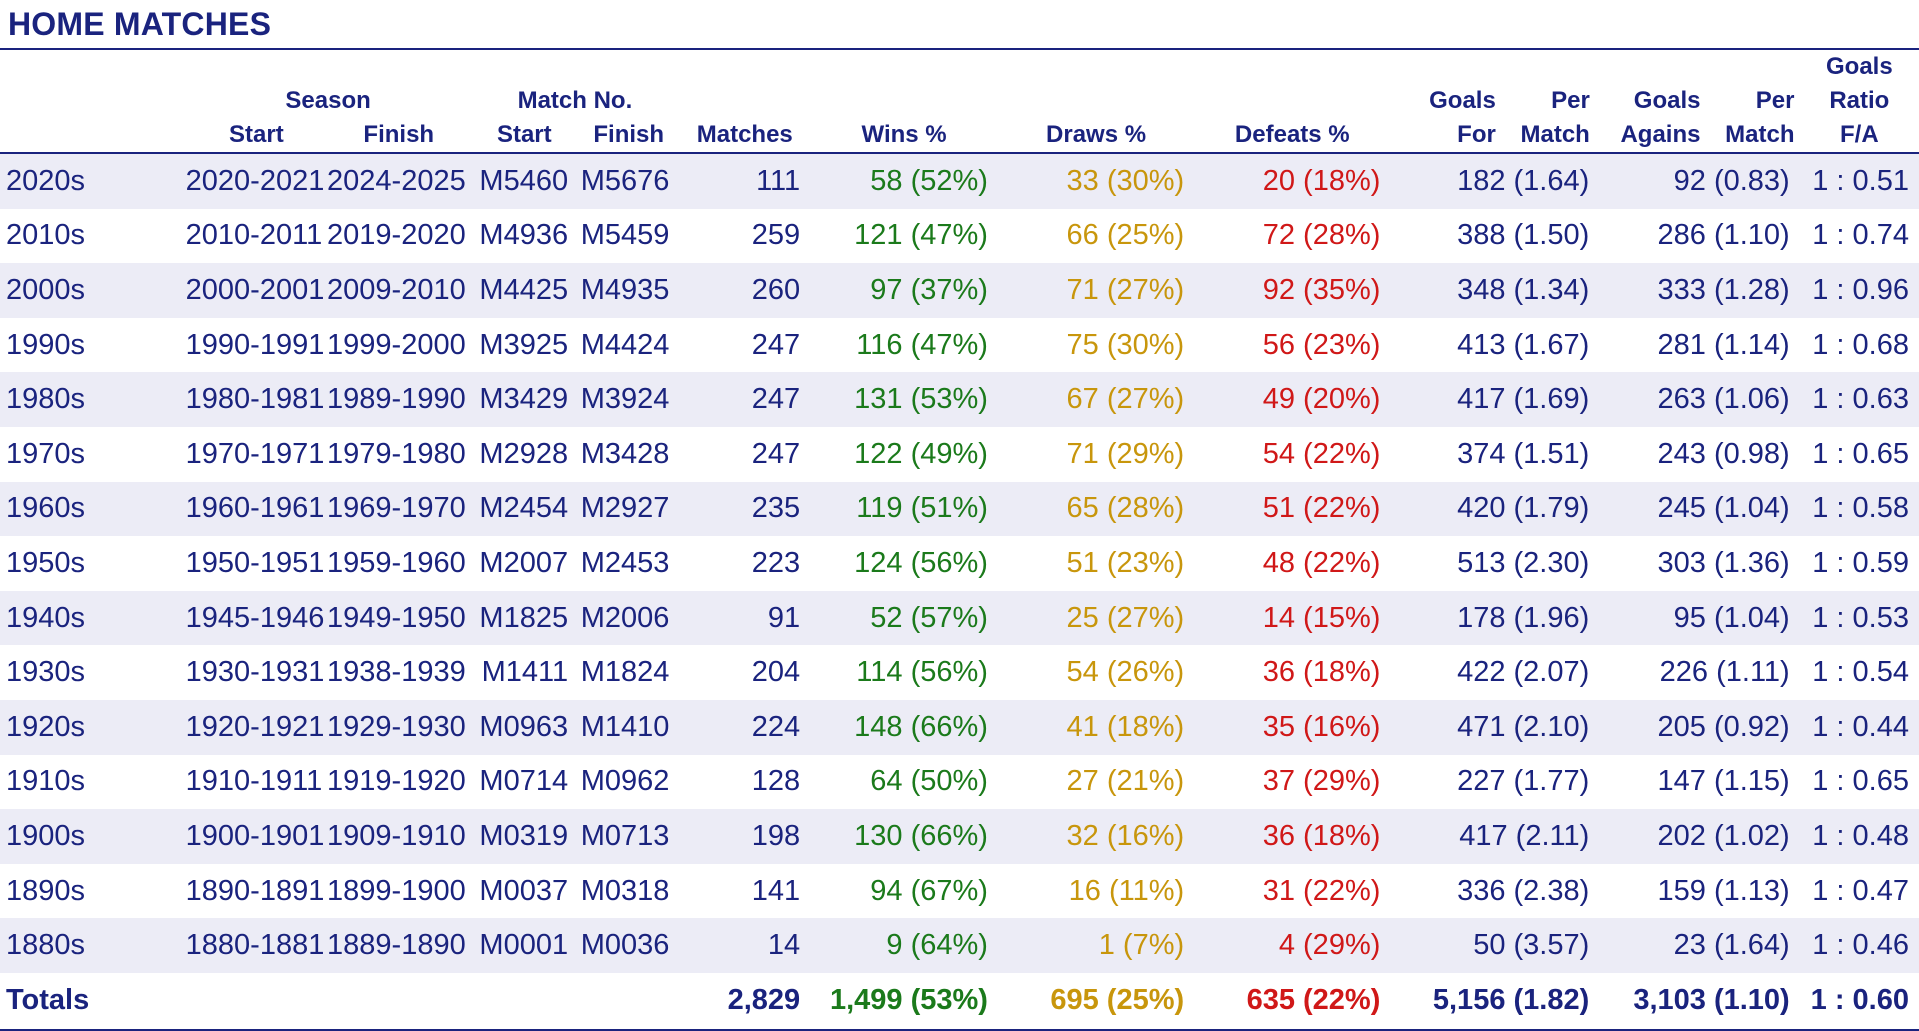  Describe the element at coordinates (93, 399) in the screenshot. I see `decade-cell: 1980s` at that location.